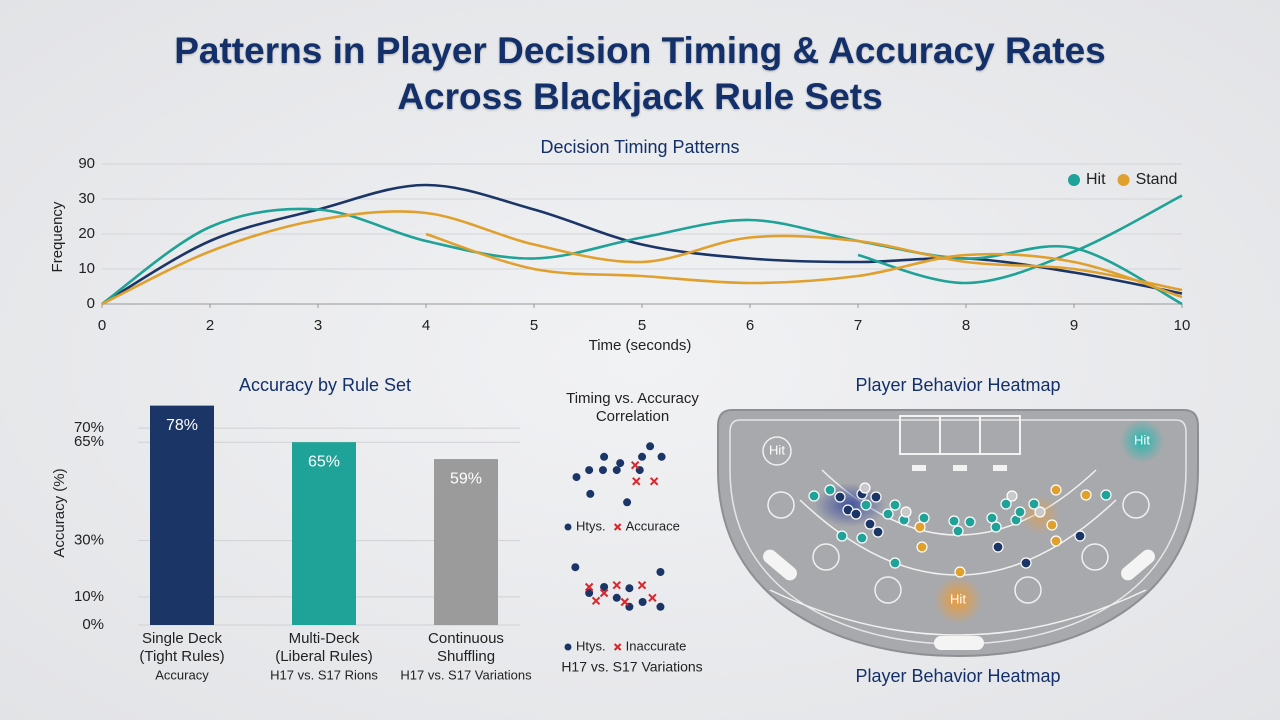 The image size is (1280, 720). Describe the element at coordinates (1074, 325) in the screenshot. I see `x-tick-label: 9` at that location.